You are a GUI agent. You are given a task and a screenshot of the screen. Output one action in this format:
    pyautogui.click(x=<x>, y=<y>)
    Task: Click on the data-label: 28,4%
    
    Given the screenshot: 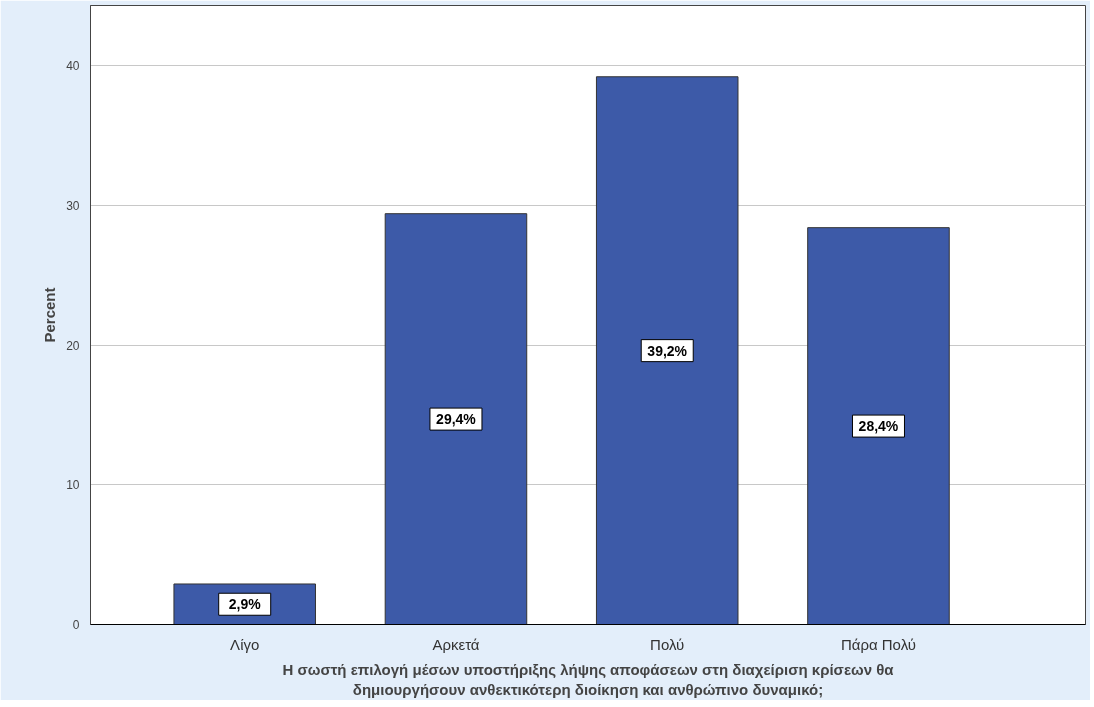 What is the action you would take?
    pyautogui.click(x=878, y=426)
    